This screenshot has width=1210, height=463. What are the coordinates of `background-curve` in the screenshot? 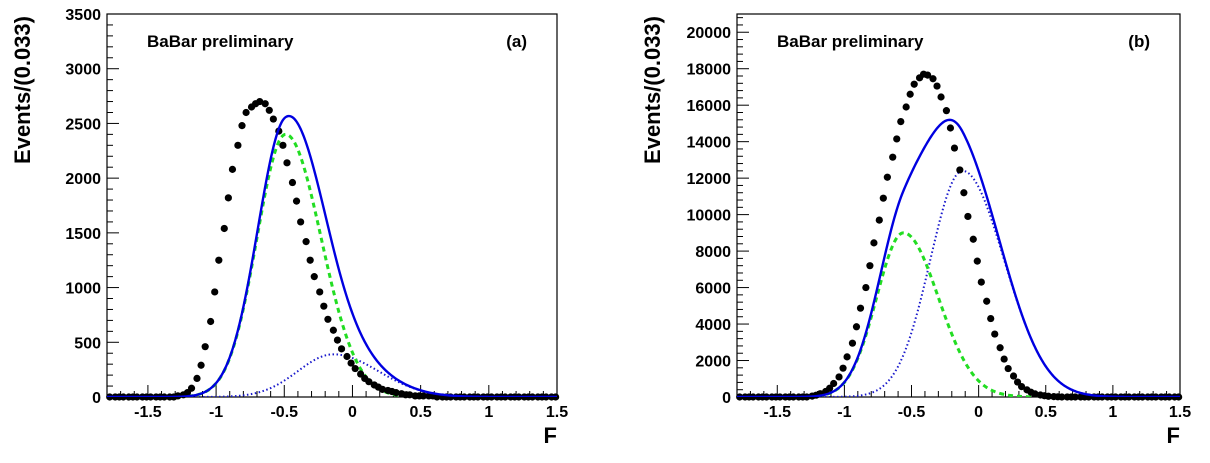 It's located at (332, 375).